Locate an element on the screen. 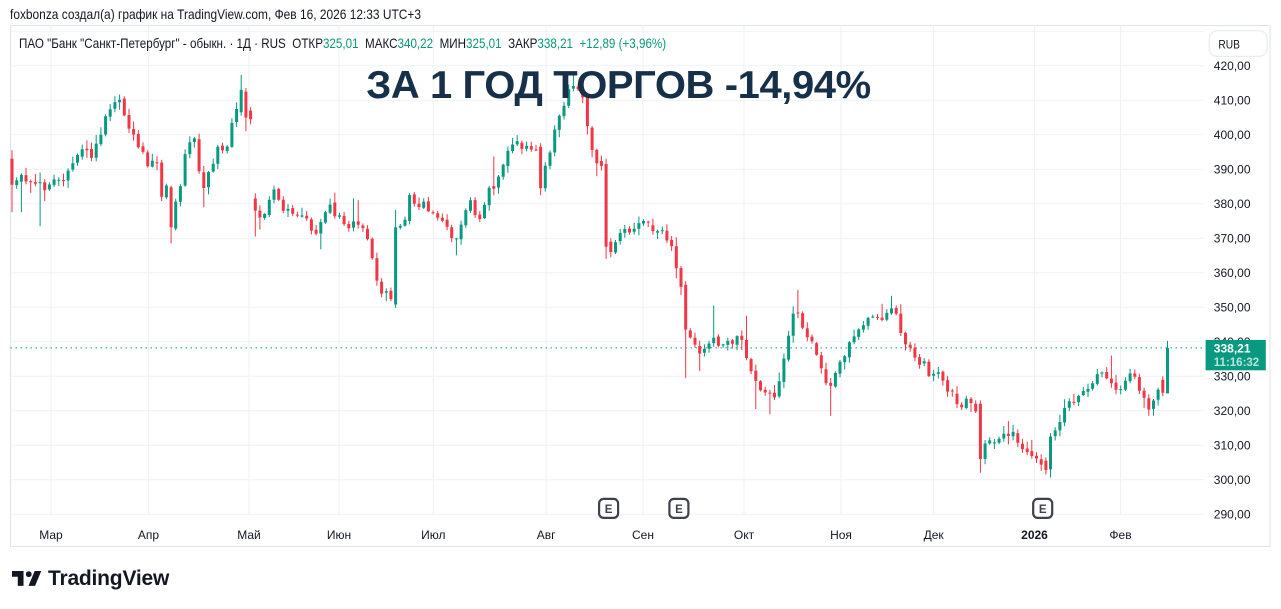 The width and height of the screenshot is (1281, 609). svg-text: Фев is located at coordinates (1120, 535).